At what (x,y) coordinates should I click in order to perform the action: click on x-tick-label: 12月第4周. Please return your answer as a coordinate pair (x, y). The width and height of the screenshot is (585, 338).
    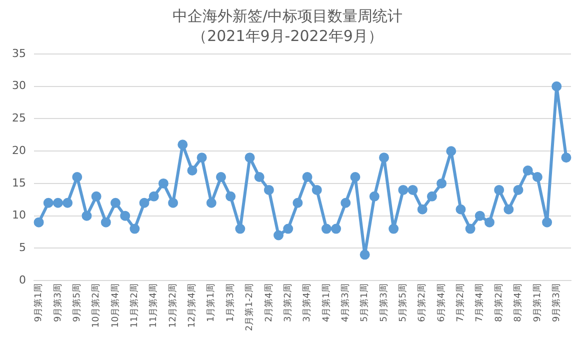
    Looking at the image, I should click on (192, 306).